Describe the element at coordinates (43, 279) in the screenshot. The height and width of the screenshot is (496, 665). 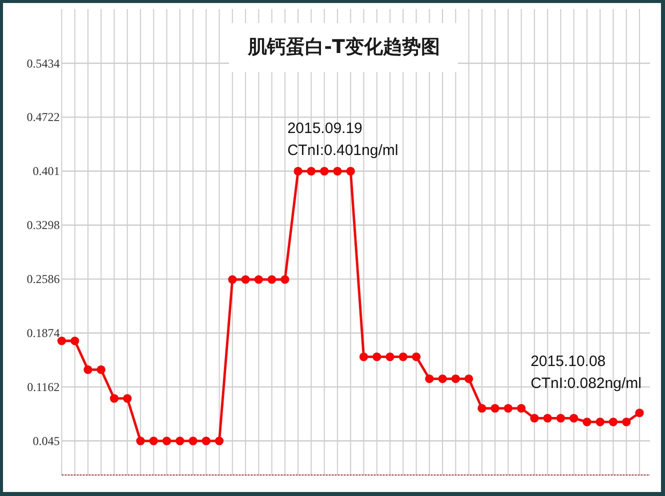
I see `y-tick-label: 0.2586` at that location.